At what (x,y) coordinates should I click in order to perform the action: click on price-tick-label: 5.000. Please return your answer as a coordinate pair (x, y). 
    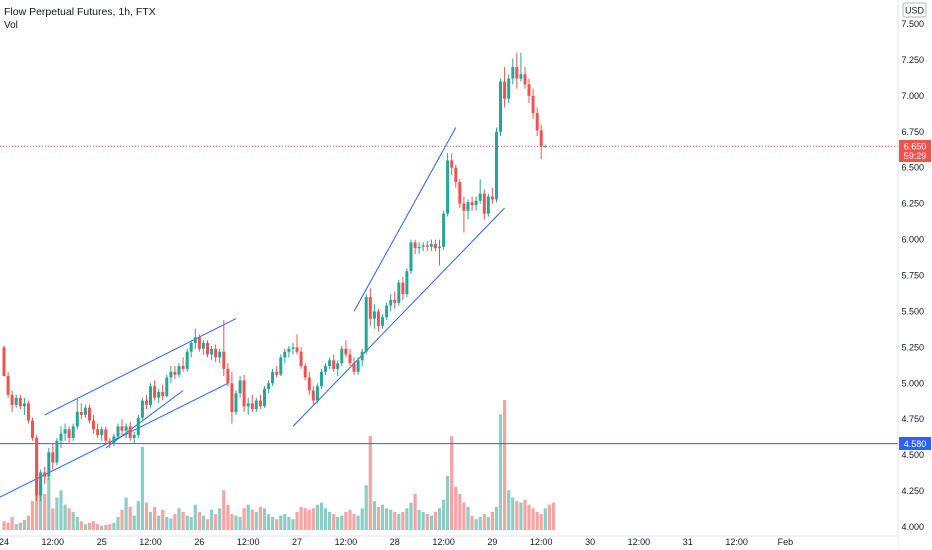
    Looking at the image, I should click on (912, 383).